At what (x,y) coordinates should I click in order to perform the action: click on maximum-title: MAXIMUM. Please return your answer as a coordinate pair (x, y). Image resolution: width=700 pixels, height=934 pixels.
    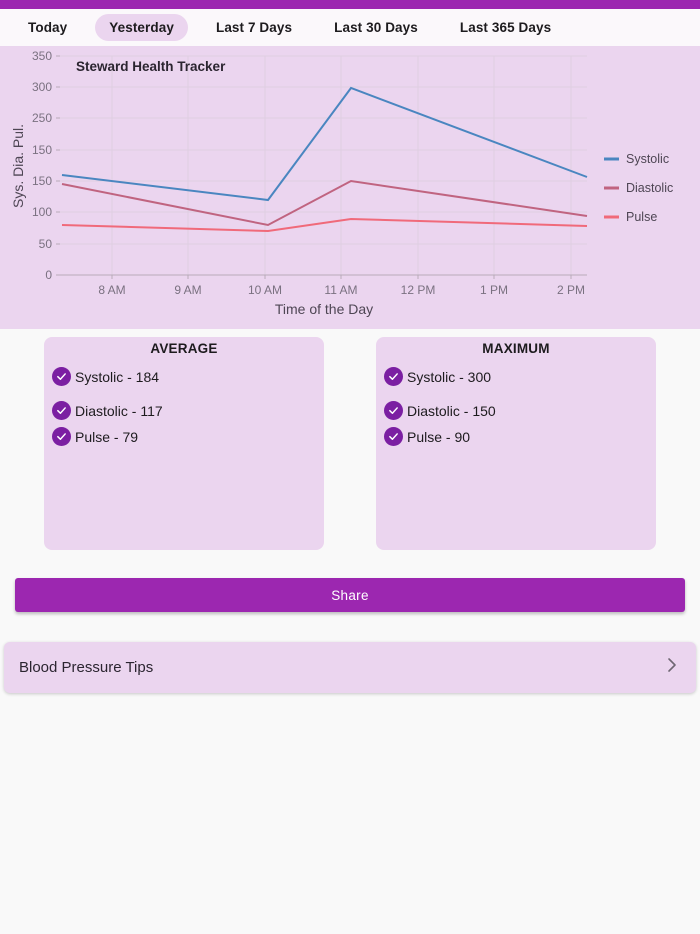
    Looking at the image, I should click on (516, 348).